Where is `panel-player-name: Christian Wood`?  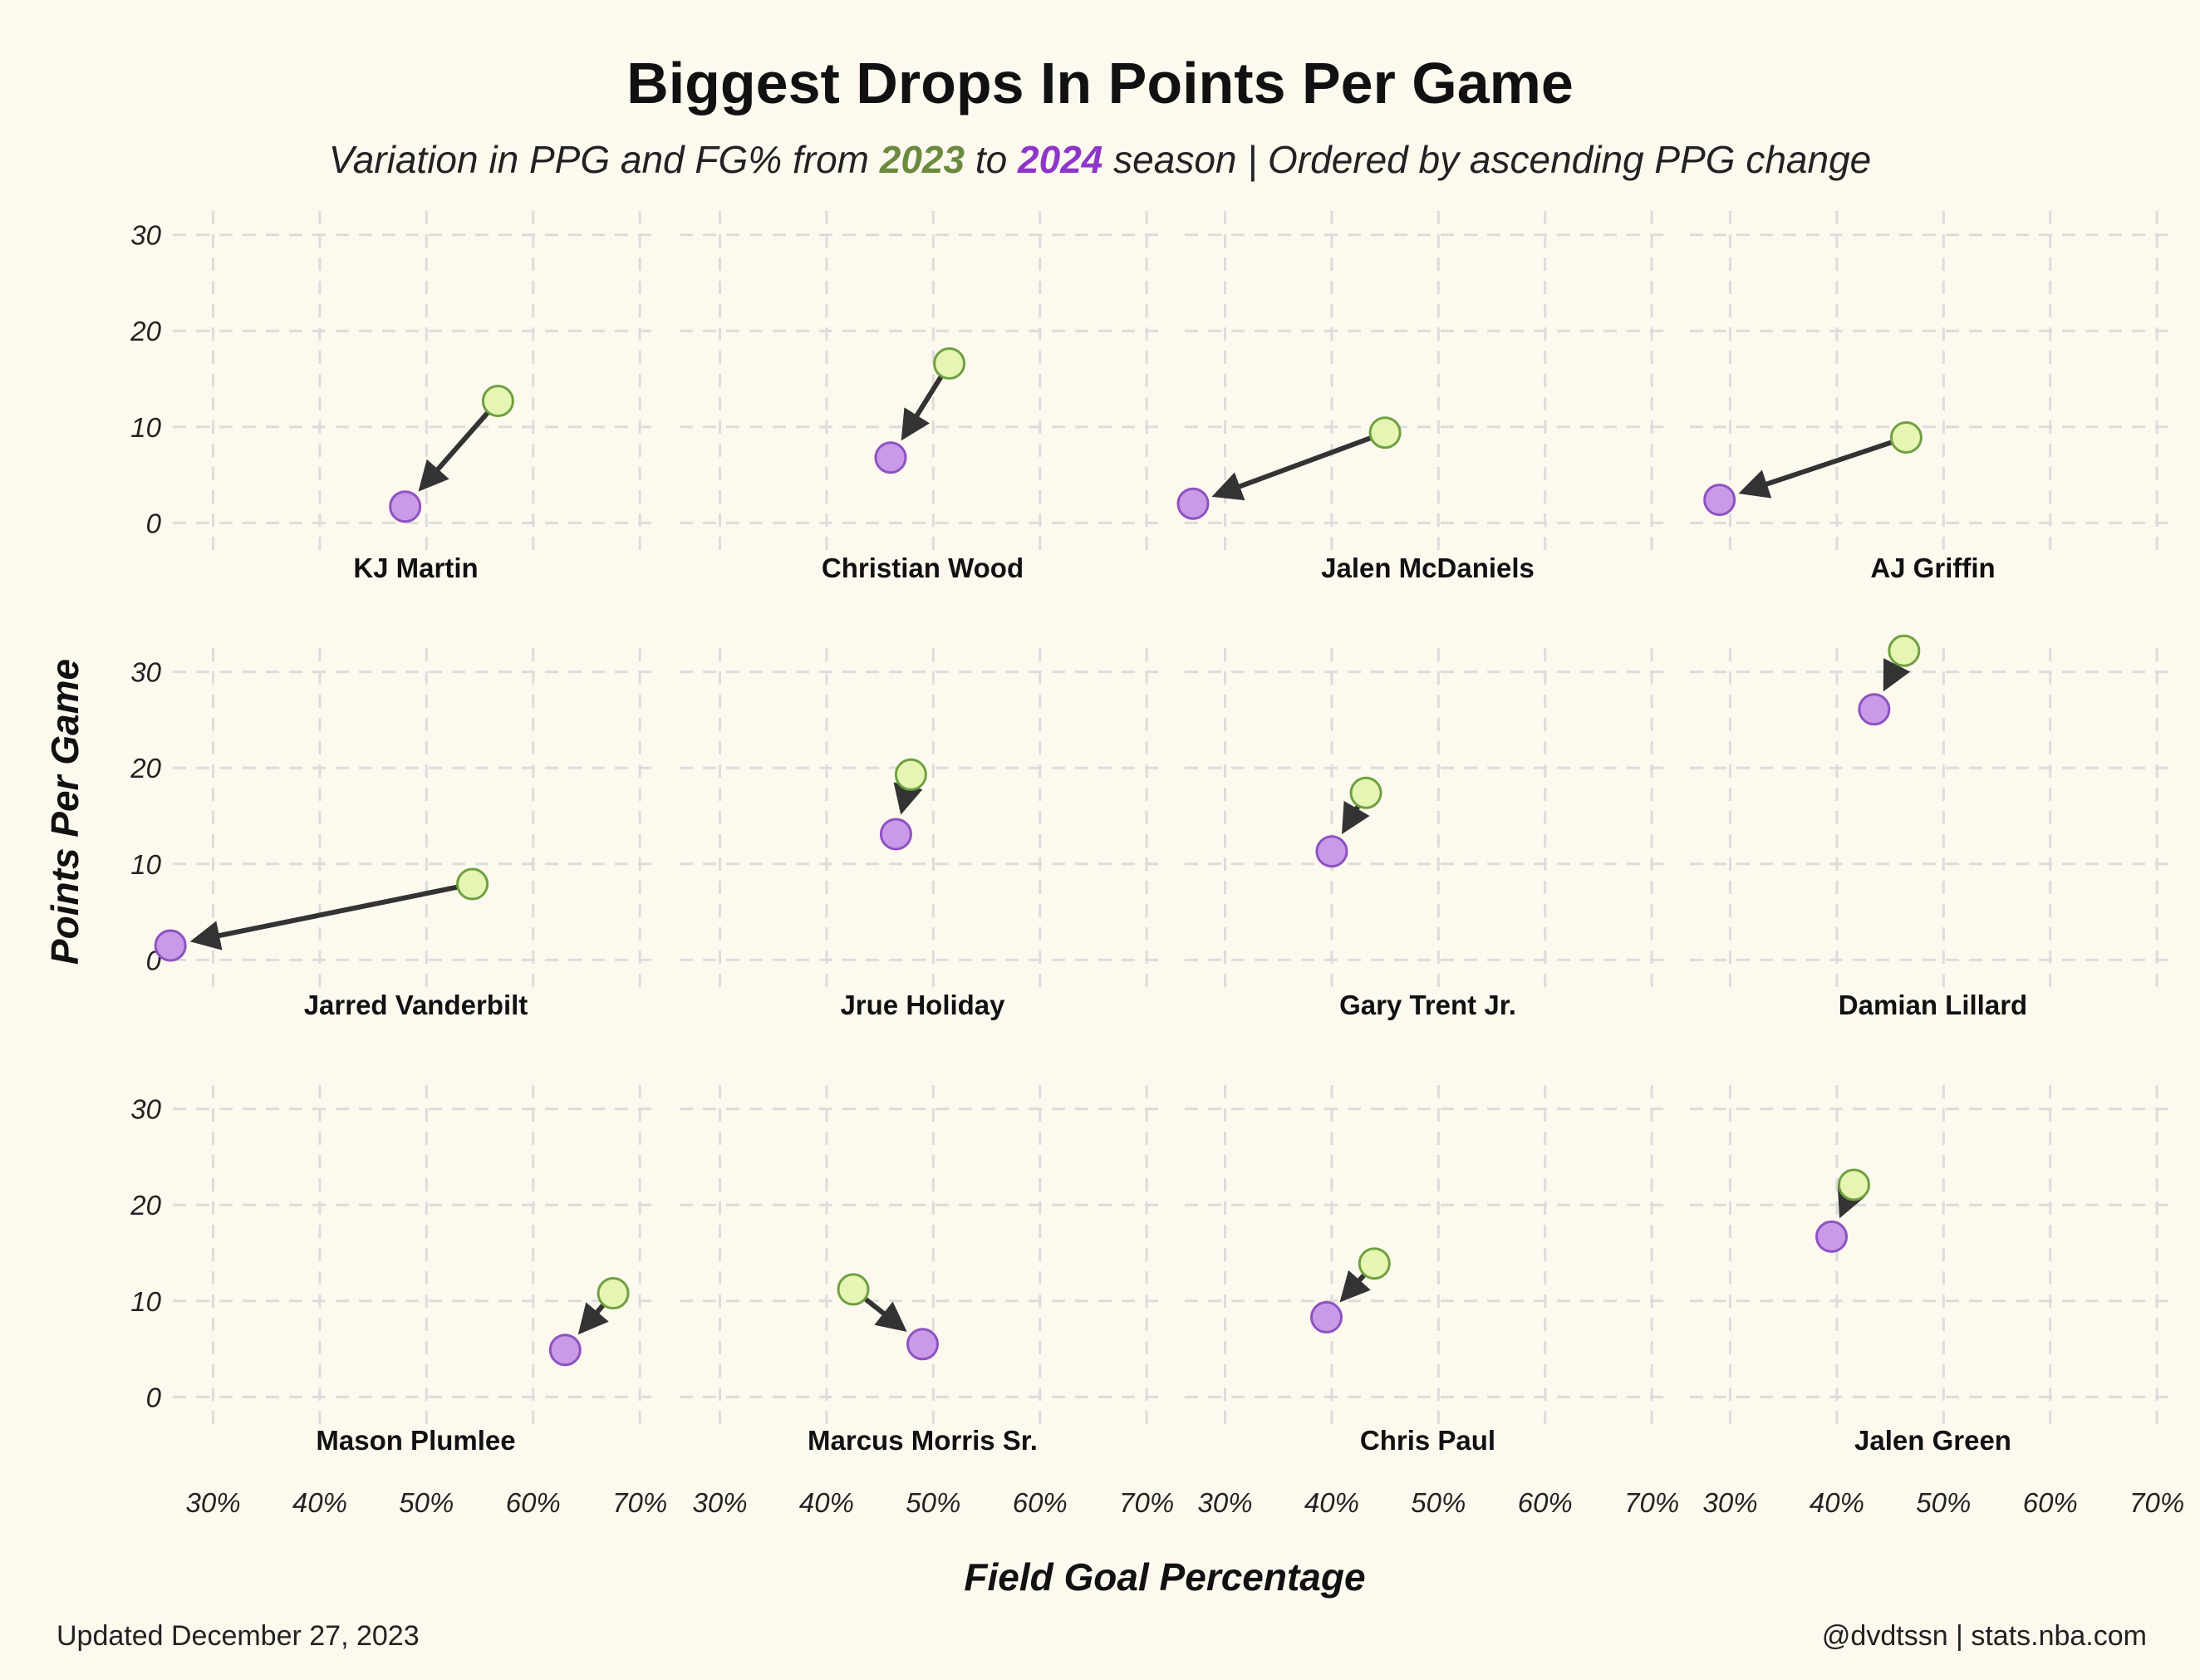 panel-player-name: Christian Wood is located at coordinates (923, 568).